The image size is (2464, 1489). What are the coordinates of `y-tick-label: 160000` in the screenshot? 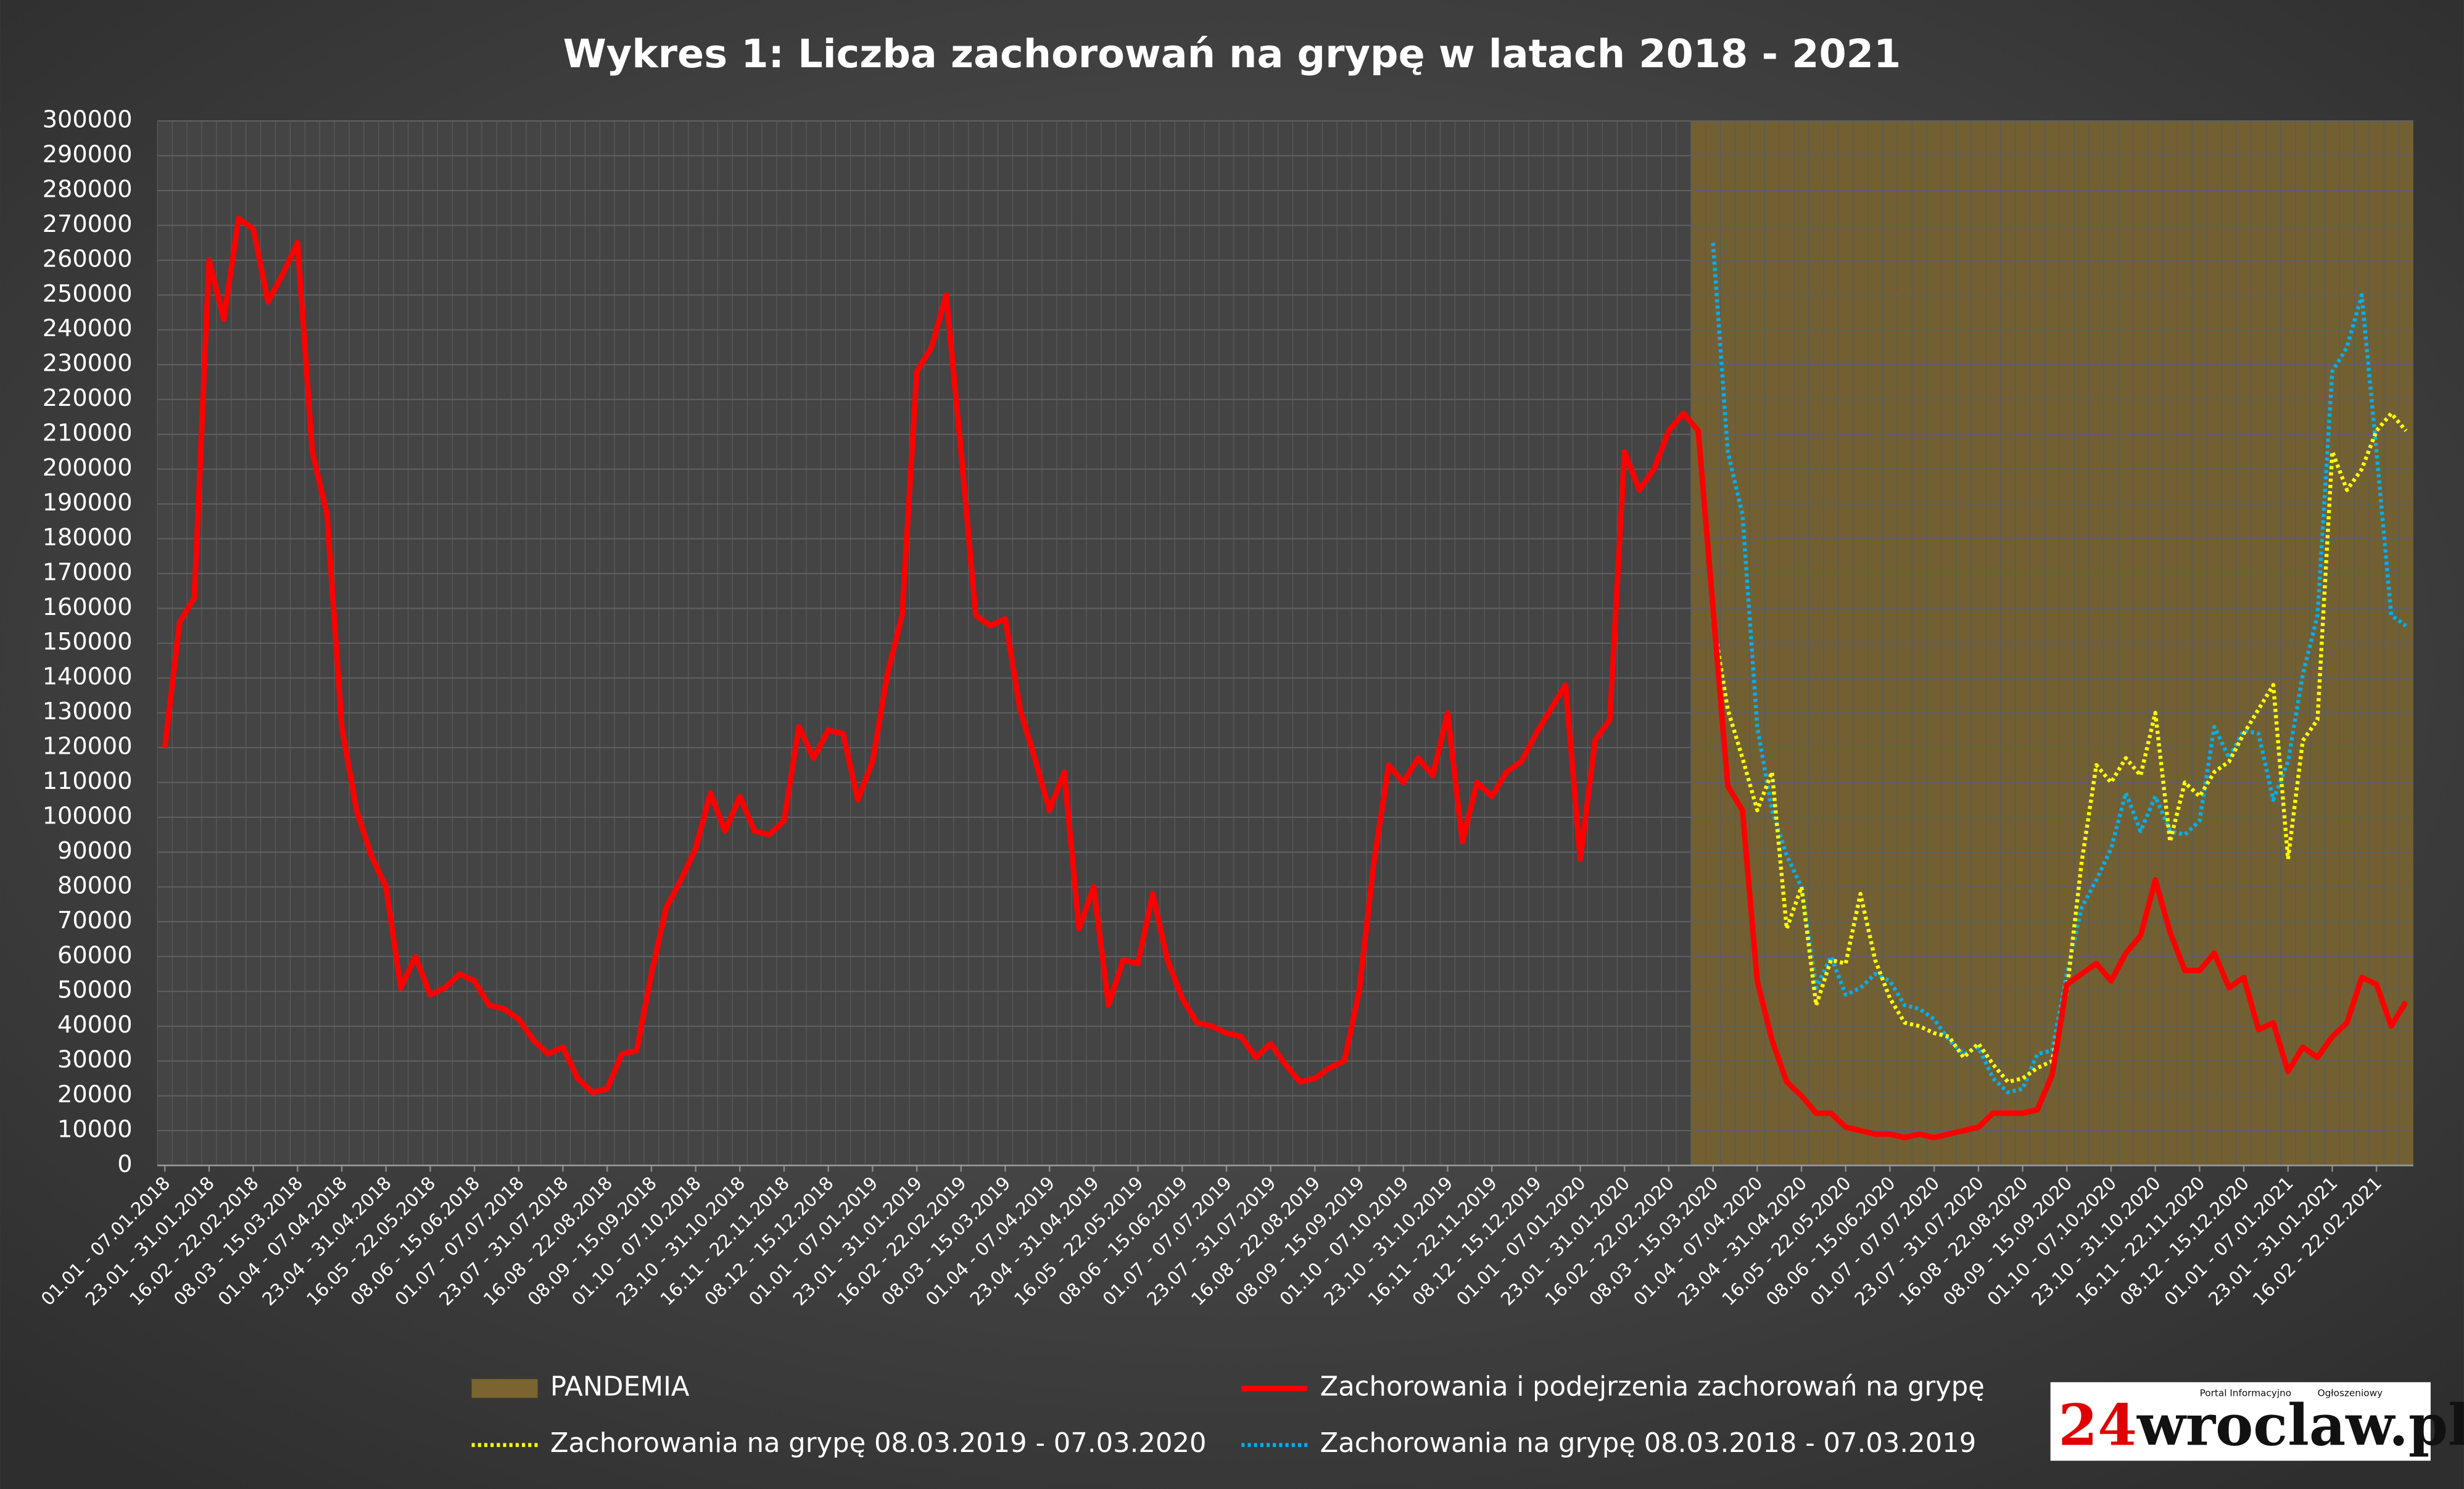 It's located at (88, 607).